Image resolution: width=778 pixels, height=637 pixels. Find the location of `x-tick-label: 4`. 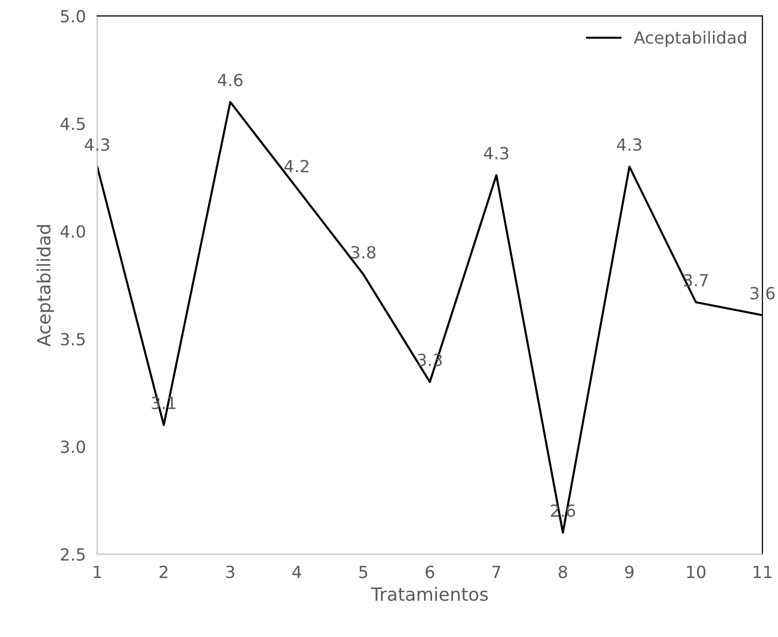

x-tick-label: 4 is located at coordinates (297, 572).